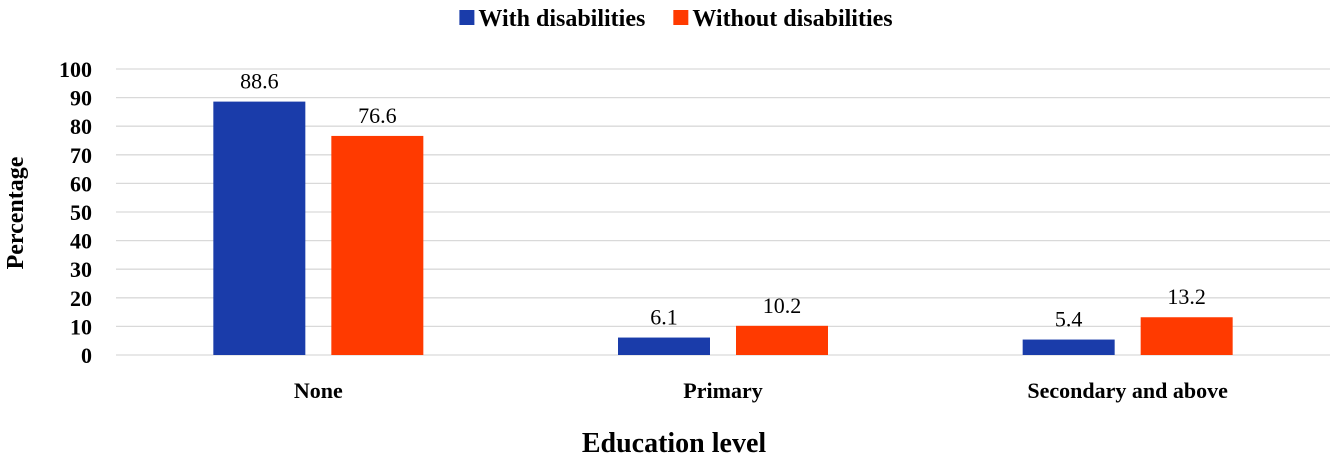 Image resolution: width=1344 pixels, height=460 pixels. Describe the element at coordinates (782, 305) in the screenshot. I see `data-label: 10.2` at that location.